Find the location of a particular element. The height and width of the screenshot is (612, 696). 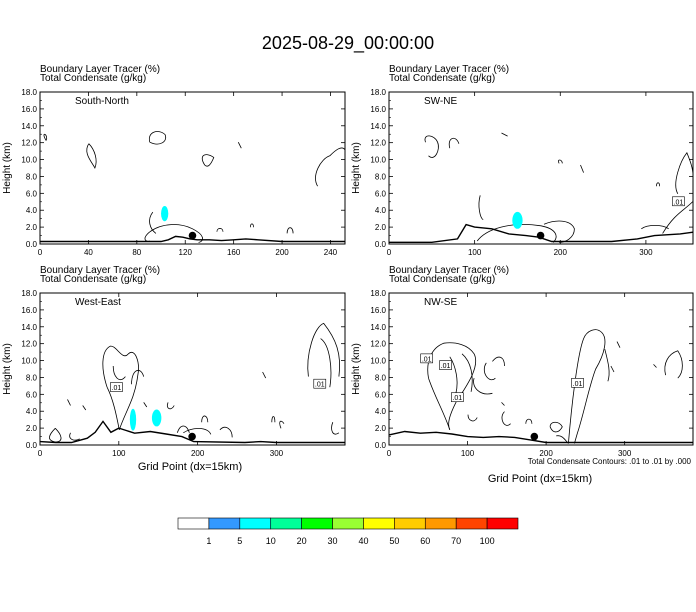

colorbar: 1 5 10 20 30 40 50 60 70 100 is located at coordinates (348, 531).